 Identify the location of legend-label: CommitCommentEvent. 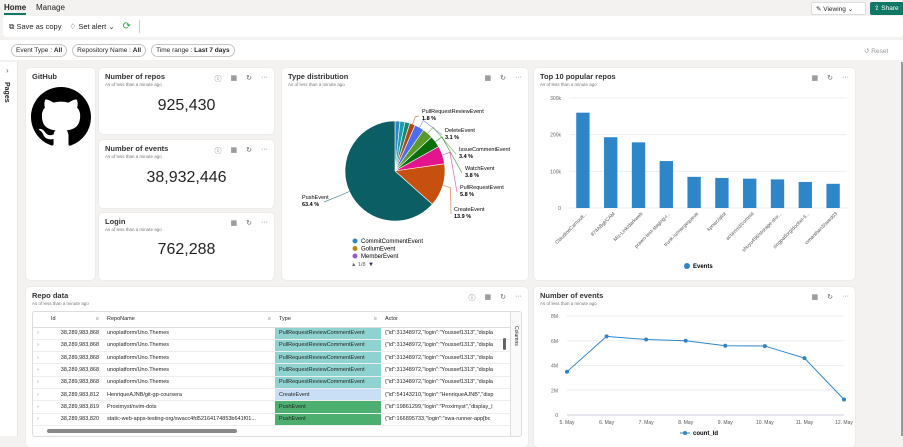
(392, 242).